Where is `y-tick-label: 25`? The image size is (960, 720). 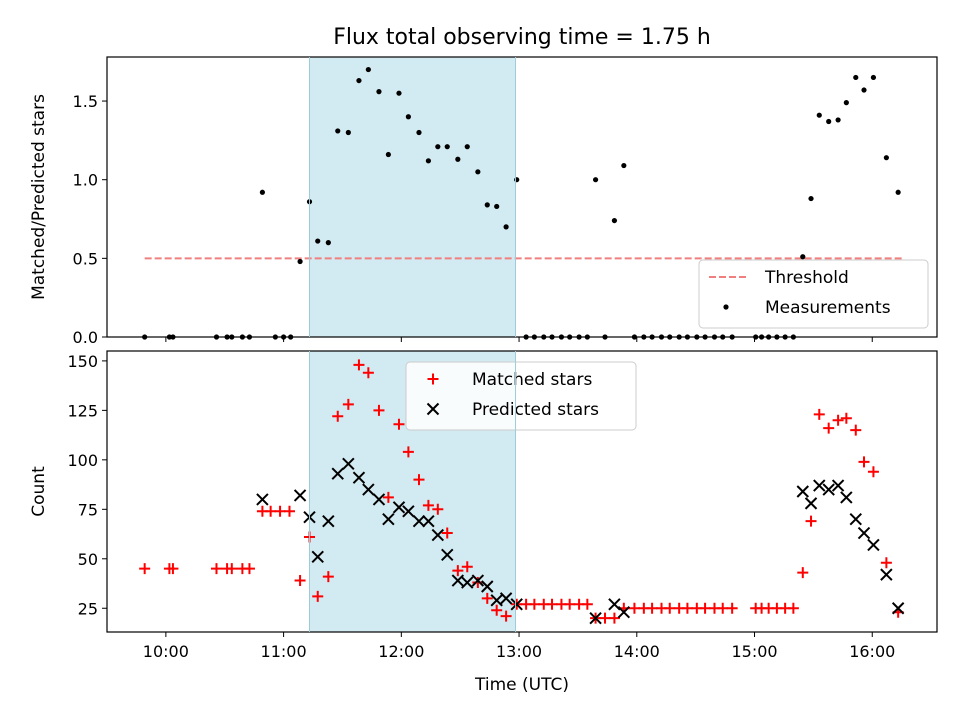 y-tick-label: 25 is located at coordinates (88, 608).